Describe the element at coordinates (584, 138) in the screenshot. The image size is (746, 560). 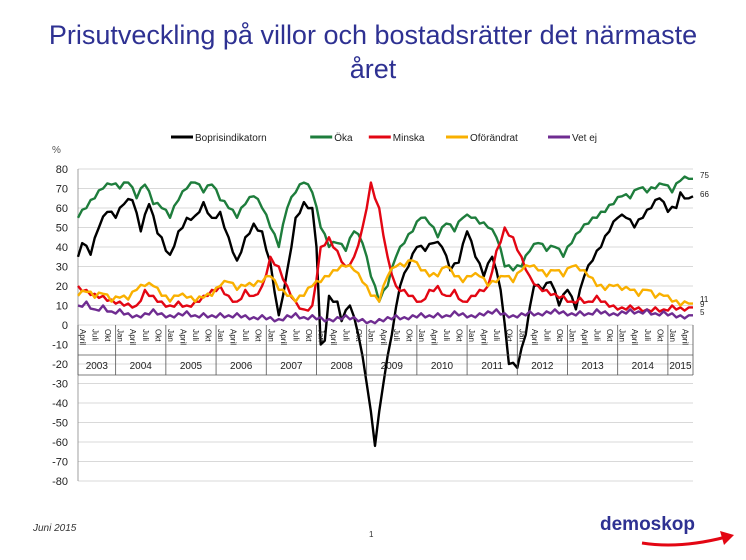
I see `legend-entry: Vet ej` at that location.